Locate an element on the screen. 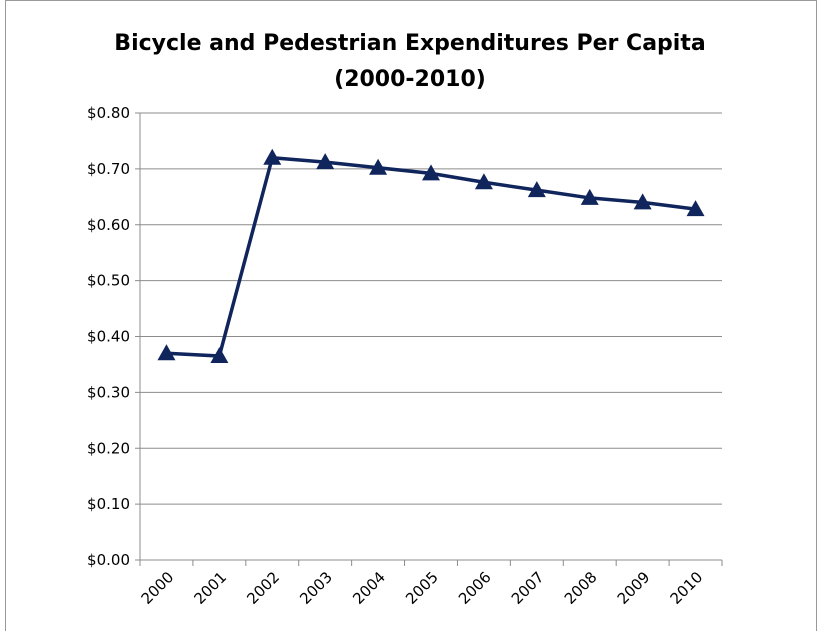 Image resolution: width=822 pixels, height=635 pixels. x-tick-label: 2008 is located at coordinates (581, 588).